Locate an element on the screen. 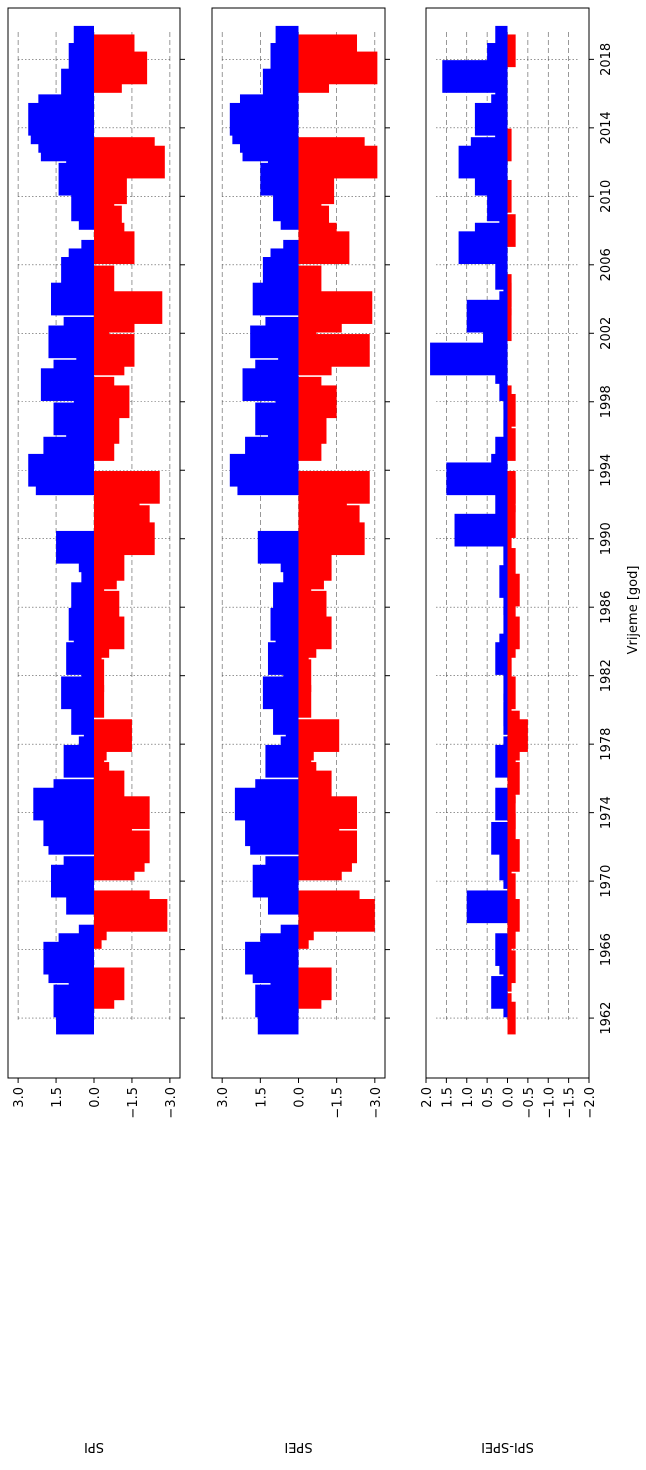 The image size is (646, 1470). tick-label-value-5: −0.5 is located at coordinates (529, 1103).